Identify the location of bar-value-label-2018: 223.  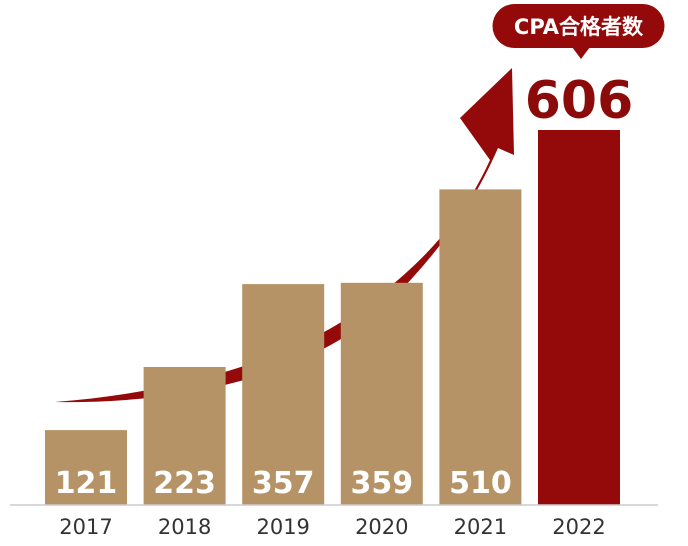
(184, 483).